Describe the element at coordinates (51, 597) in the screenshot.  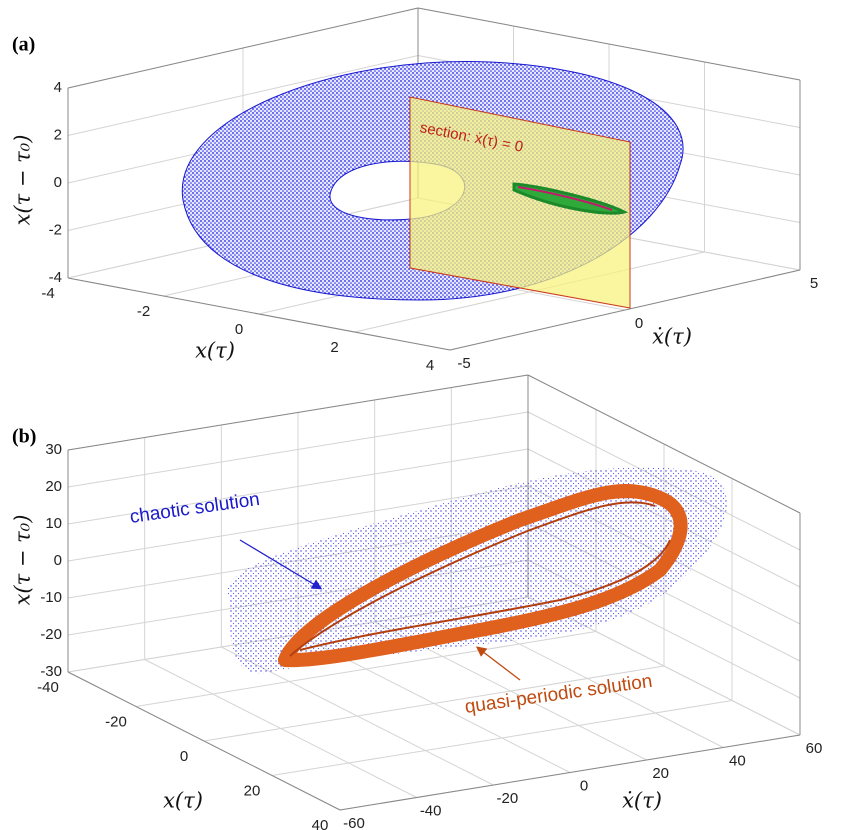
I see `z-tick-label: -10` at that location.